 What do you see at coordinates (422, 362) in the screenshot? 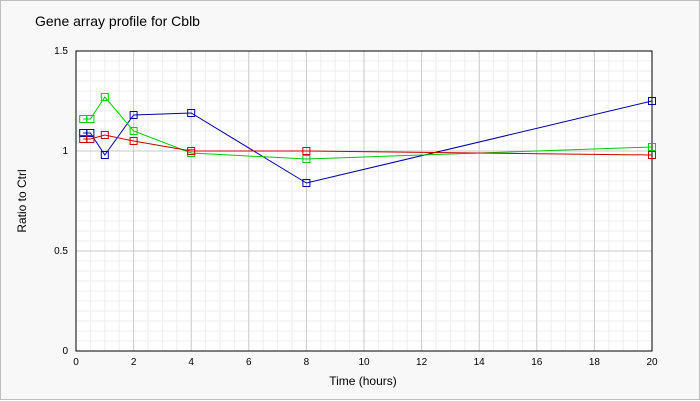
I see `x-tick-label: 12` at bounding box center [422, 362].